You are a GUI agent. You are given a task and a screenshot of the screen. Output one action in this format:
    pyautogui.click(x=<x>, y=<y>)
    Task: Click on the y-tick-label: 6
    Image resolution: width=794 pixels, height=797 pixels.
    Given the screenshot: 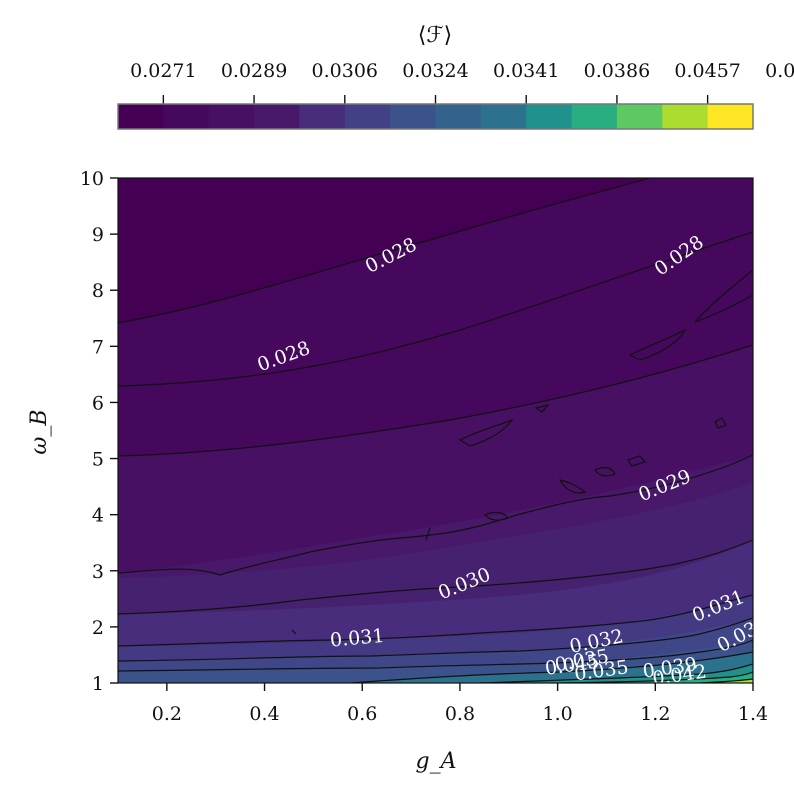 What is the action you would take?
    pyautogui.click(x=98, y=403)
    